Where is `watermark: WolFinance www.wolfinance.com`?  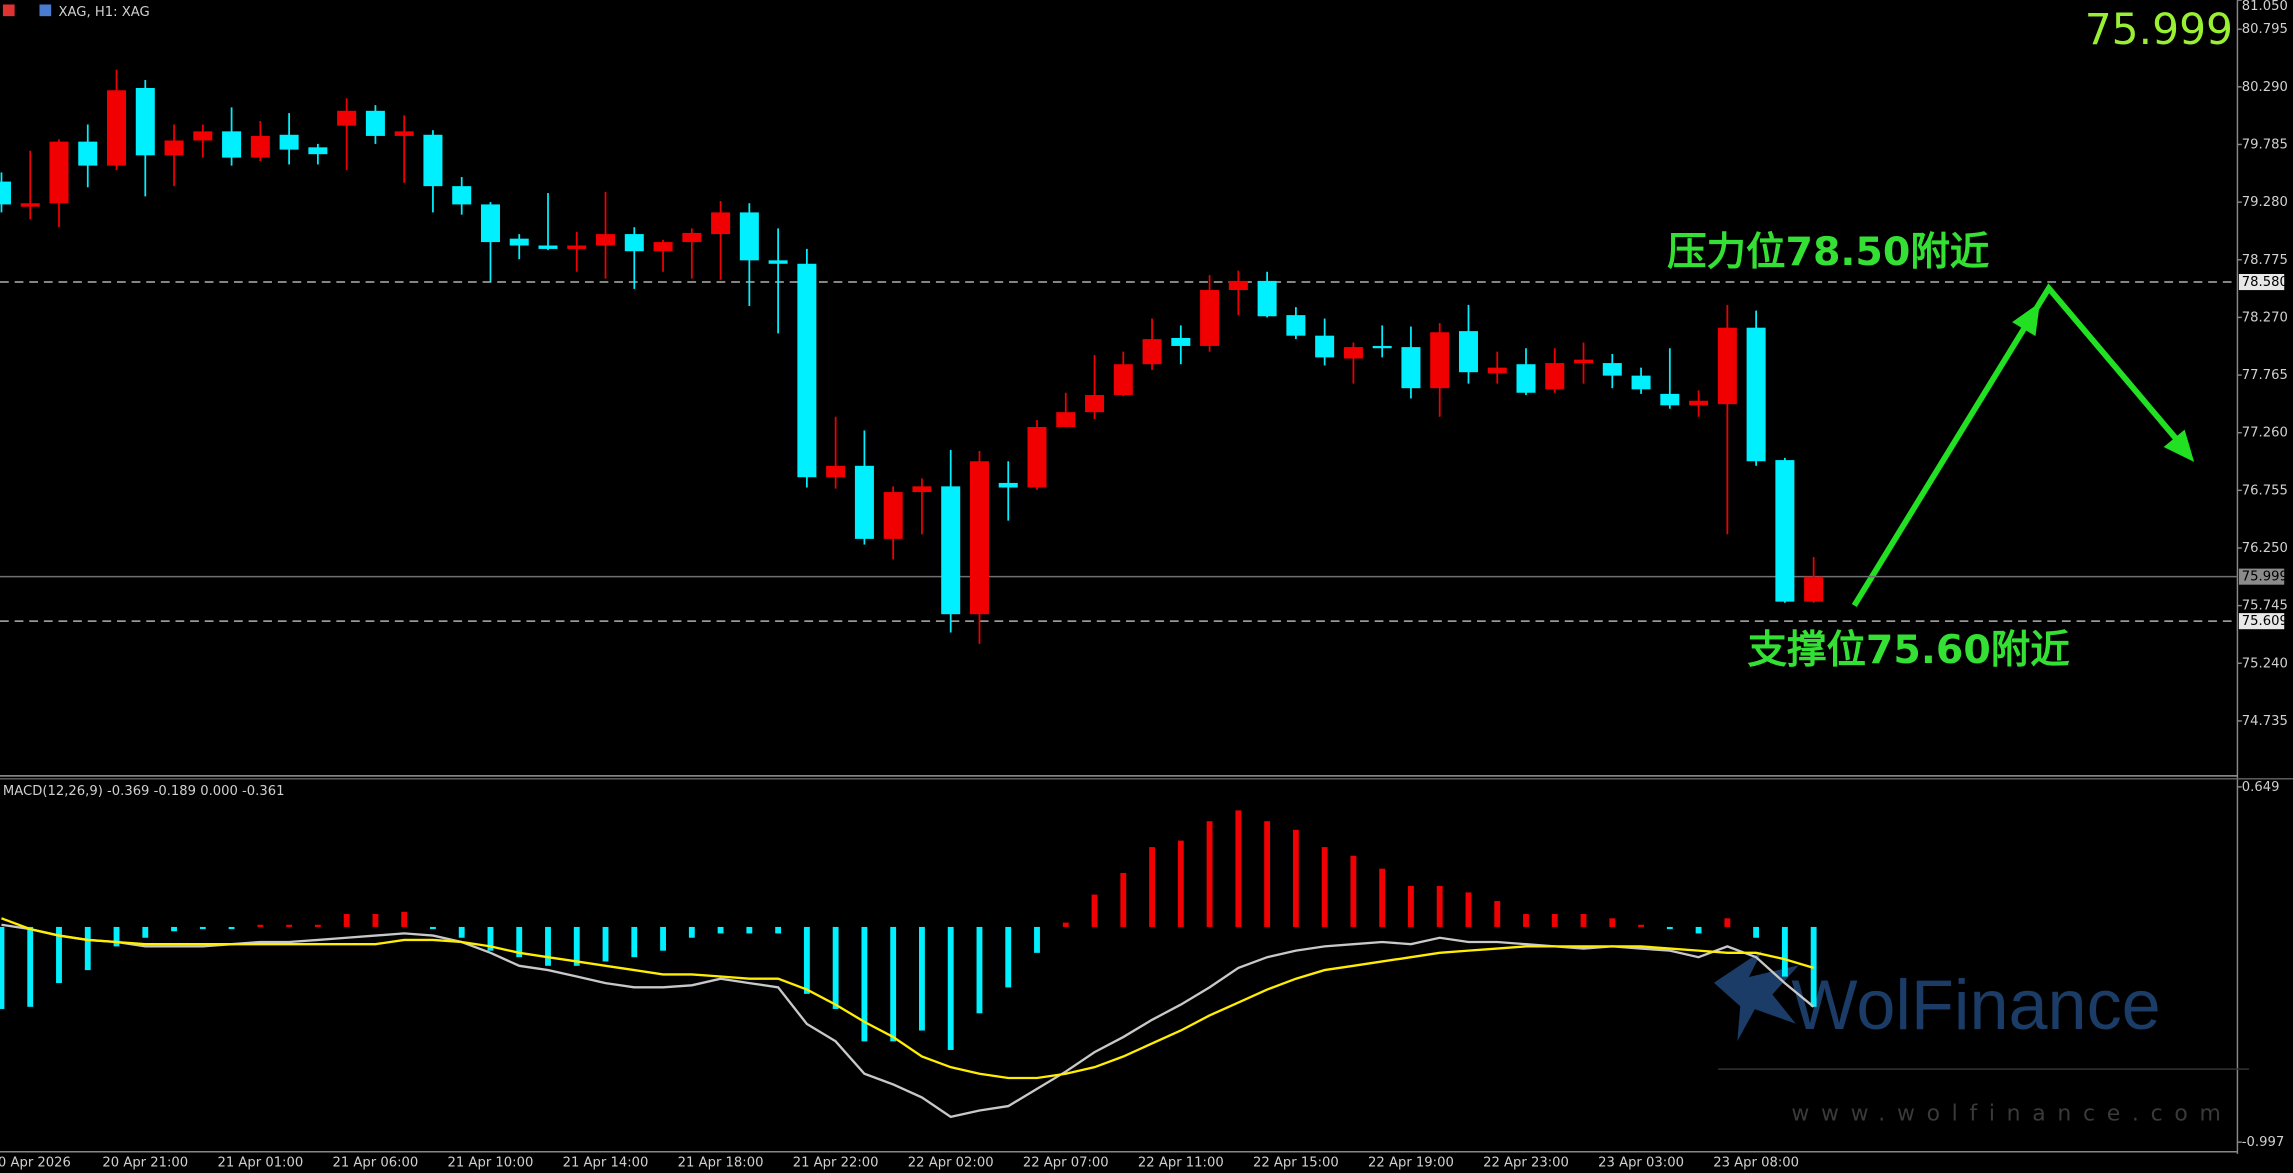
watermark: WolFinance www.wolfinance.com is located at coordinates (1981, 1038).